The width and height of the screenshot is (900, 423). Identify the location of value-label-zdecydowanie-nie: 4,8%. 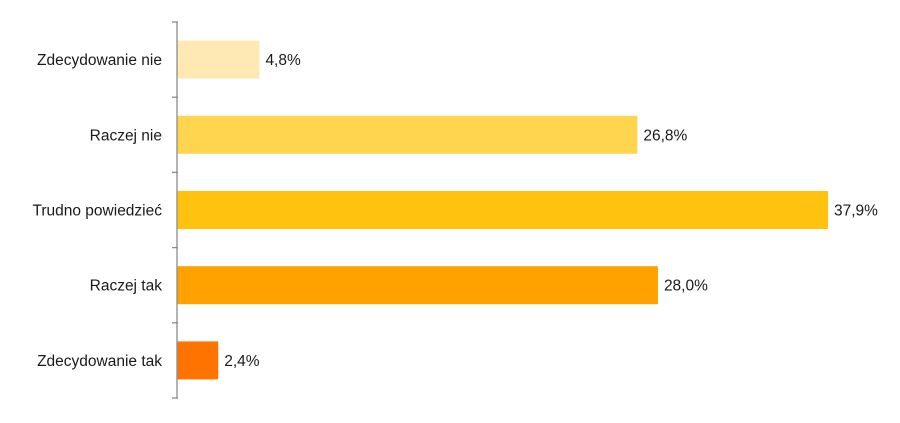
(283, 60).